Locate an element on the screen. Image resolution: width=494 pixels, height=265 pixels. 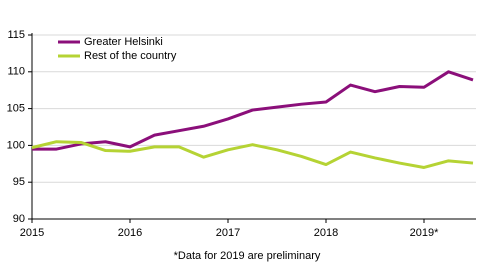
y-tick-label: 115 is located at coordinates (16, 35).